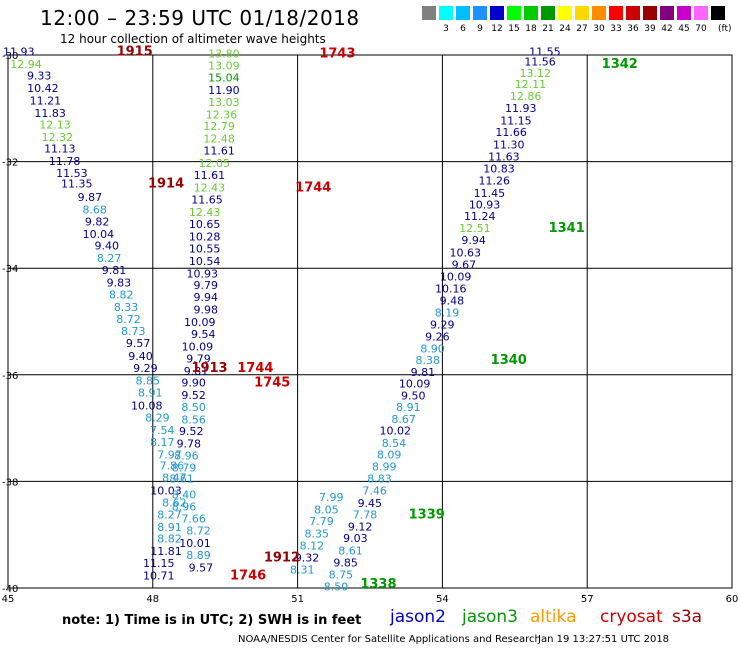 Image resolution: width=740 pixels, height=650 pixels. Describe the element at coordinates (60, 149) in the screenshot. I see `swh-value: 11.13` at that location.